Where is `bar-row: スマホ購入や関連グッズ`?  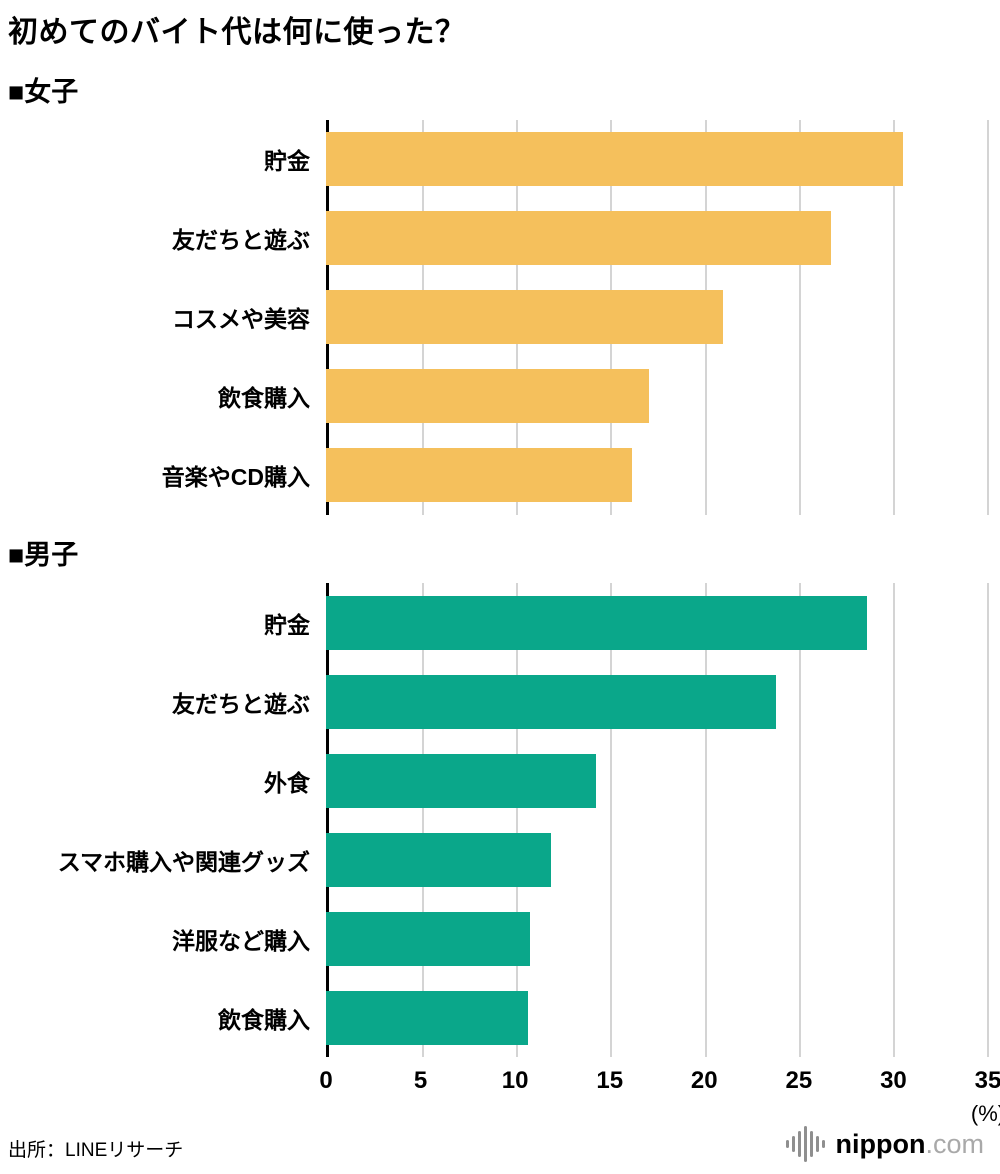
bar-row: スマホ購入や関連グッズ is located at coordinates (498, 859).